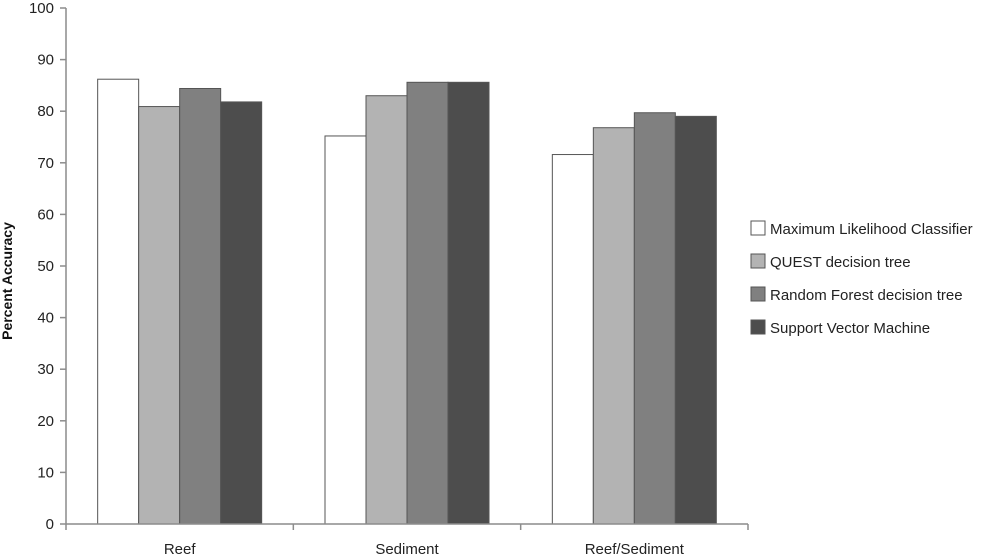 The image size is (1000, 558). What do you see at coordinates (180, 549) in the screenshot?
I see `x-category-label: Reef` at bounding box center [180, 549].